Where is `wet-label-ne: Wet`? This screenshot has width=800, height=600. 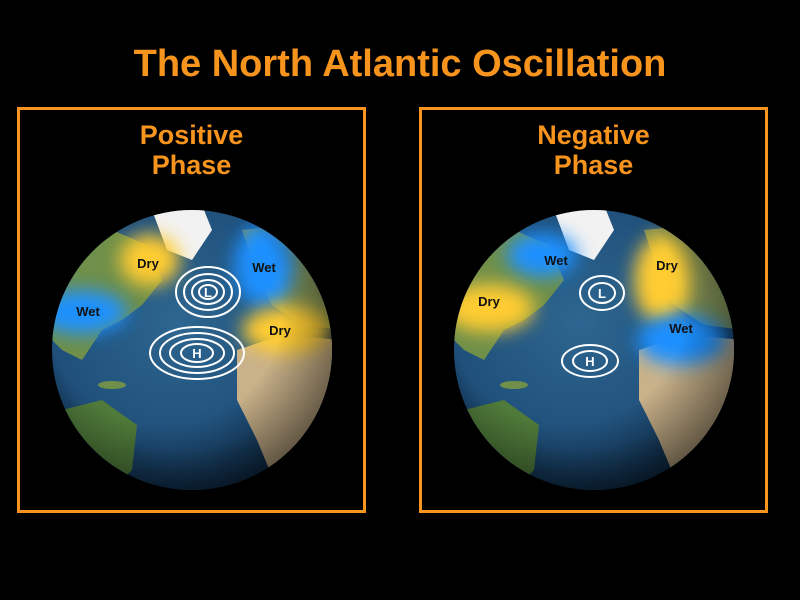 wet-label-ne: Wet is located at coordinates (264, 267).